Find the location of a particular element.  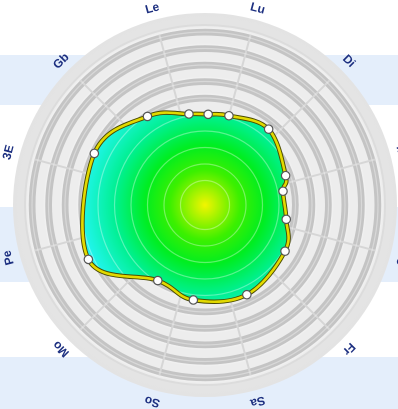

axis-label: Sa is located at coordinates (258, 401).